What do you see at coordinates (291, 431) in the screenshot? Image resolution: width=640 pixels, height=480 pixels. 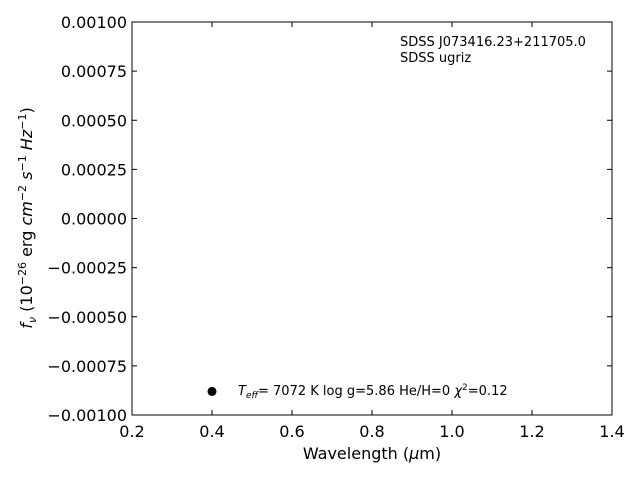 I see `x-tick-label: 0.6` at bounding box center [291, 431].